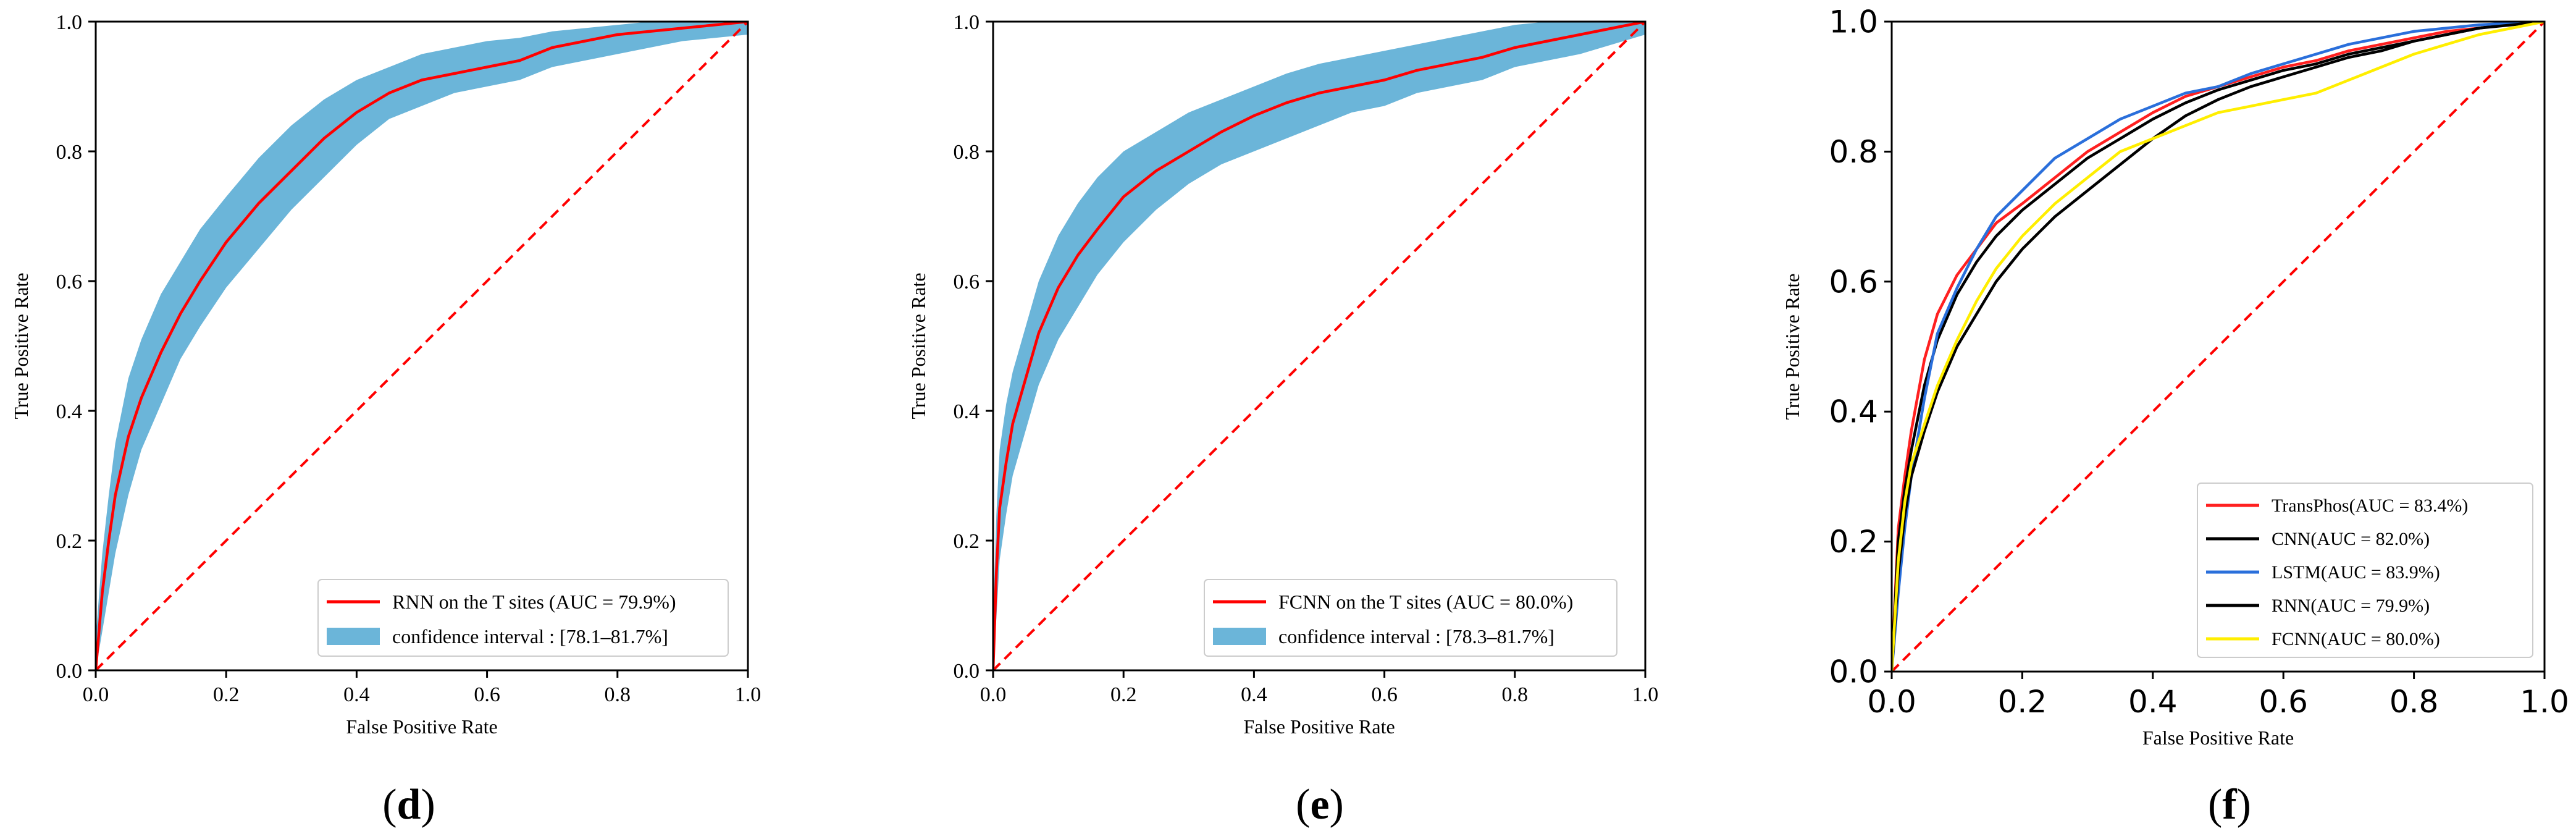  I want to click on legend-entry-label: FCNN on the T sites (AUC = 80.0%), so click(1425, 602).